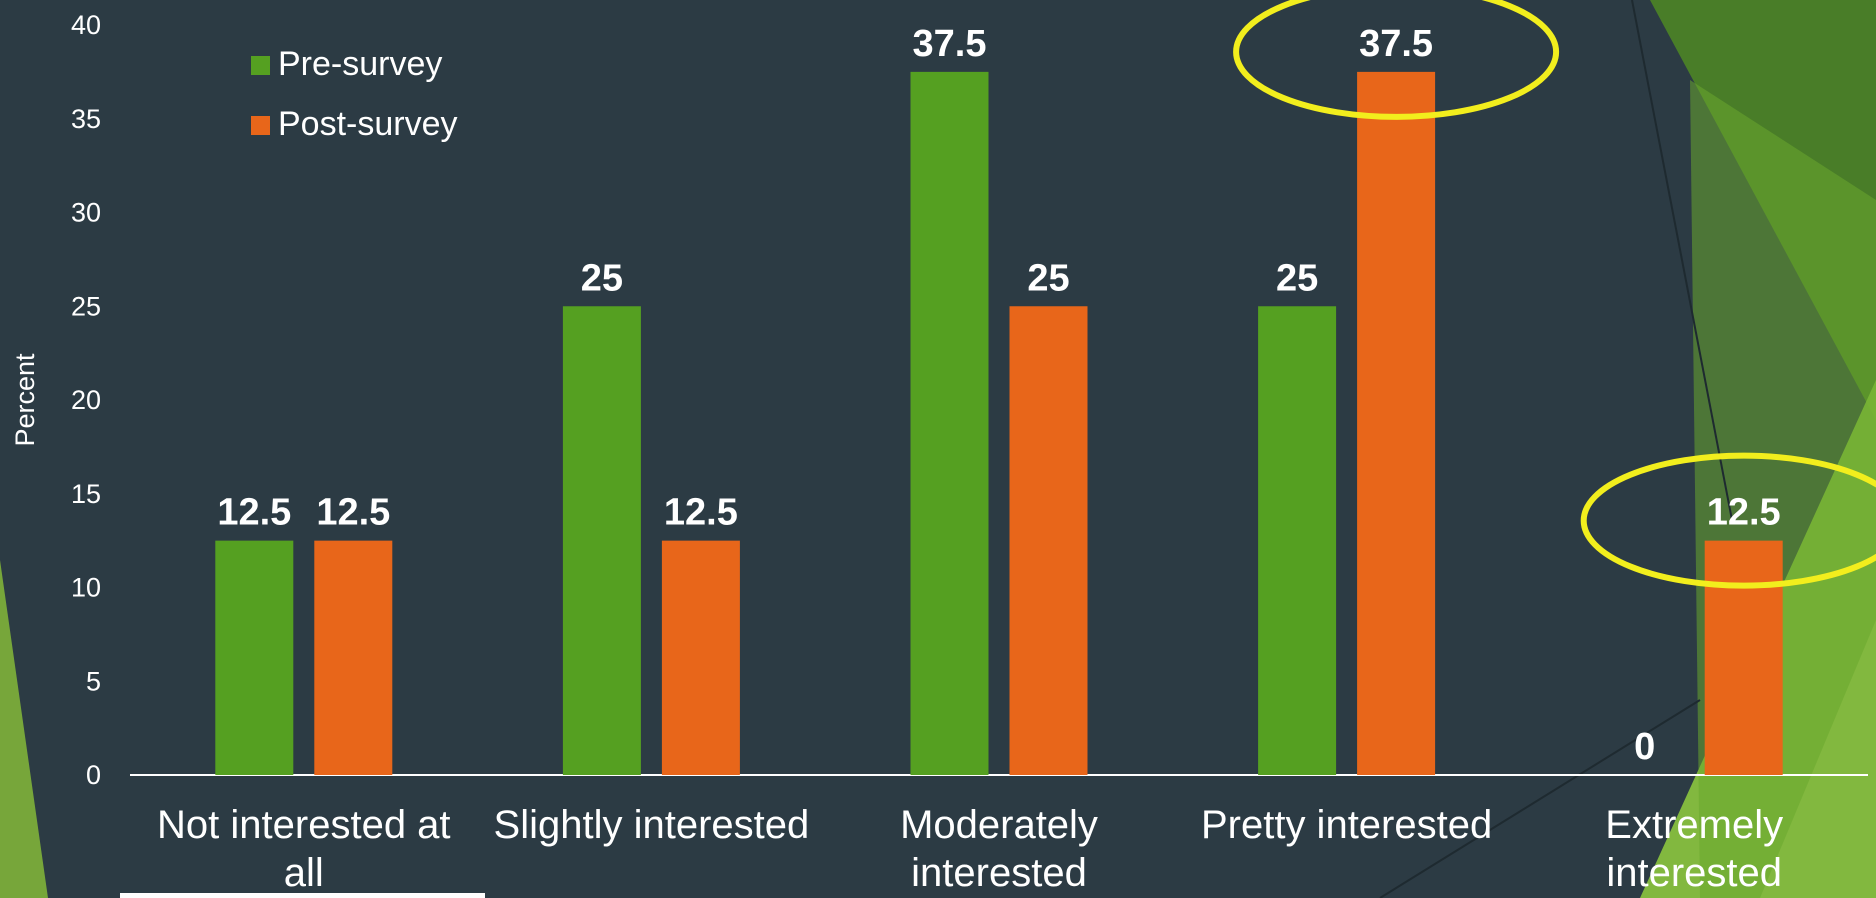 This screenshot has width=1876, height=898. Describe the element at coordinates (86, 213) in the screenshot. I see `y-tick-label: 30` at that location.